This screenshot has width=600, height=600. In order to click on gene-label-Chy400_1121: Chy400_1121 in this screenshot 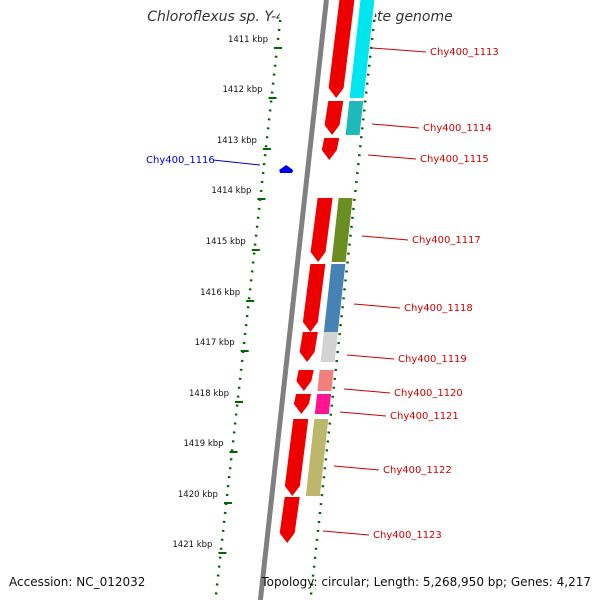, I will do `click(424, 416)`.